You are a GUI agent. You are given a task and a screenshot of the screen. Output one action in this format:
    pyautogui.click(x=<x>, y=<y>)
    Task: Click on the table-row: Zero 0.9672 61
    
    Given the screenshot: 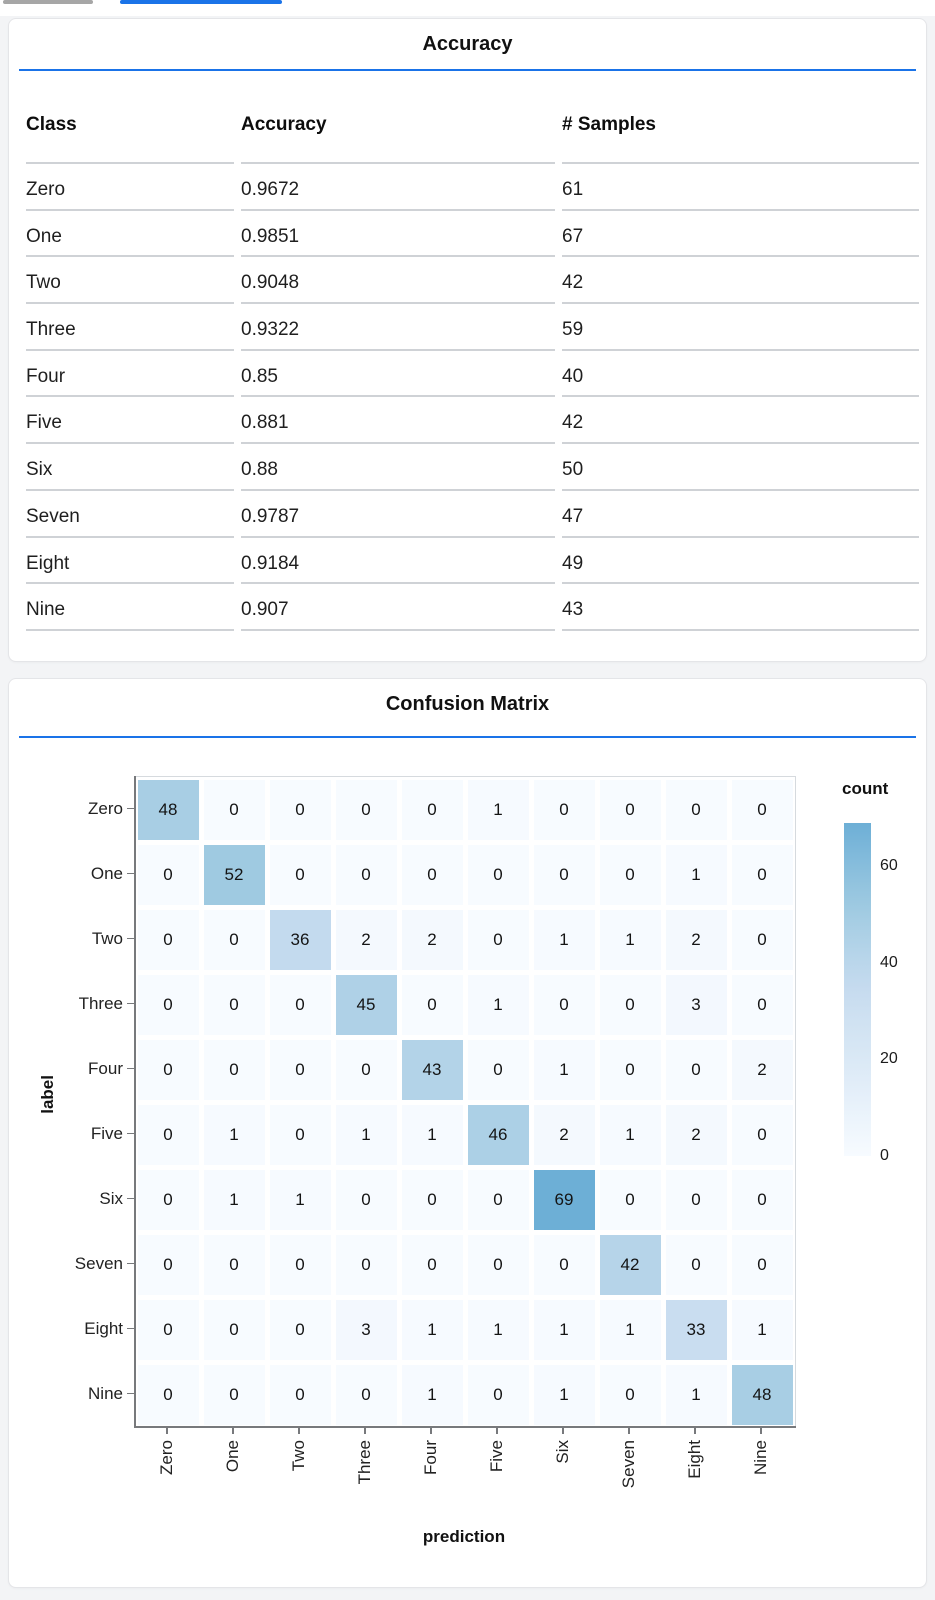 What is the action you would take?
    pyautogui.click(x=472, y=187)
    